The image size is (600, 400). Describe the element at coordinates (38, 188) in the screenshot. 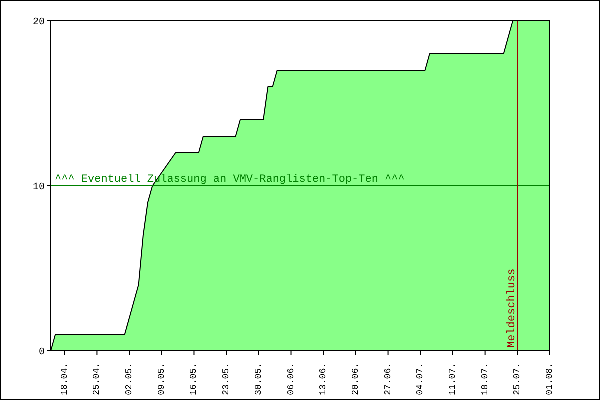

I see `y-tick-label: 10` at that location.